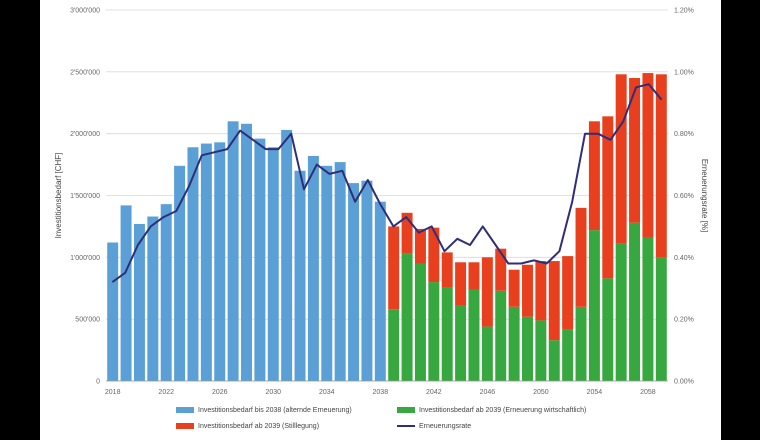 The width and height of the screenshot is (760, 440). Describe the element at coordinates (87, 320) in the screenshot. I see `y-tick-label: 500'000` at that location.